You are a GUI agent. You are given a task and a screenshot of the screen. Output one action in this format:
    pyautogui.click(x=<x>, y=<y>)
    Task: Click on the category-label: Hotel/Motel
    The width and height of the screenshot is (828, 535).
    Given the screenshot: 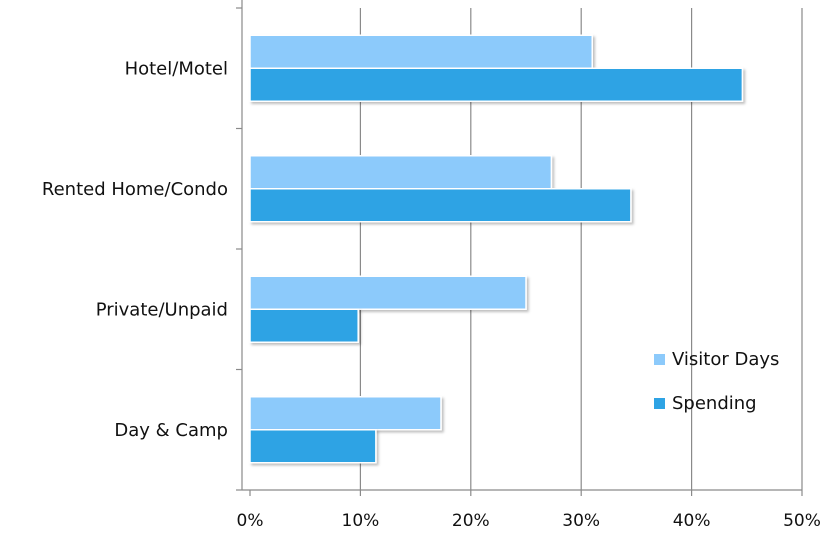 What is the action you would take?
    pyautogui.click(x=176, y=68)
    